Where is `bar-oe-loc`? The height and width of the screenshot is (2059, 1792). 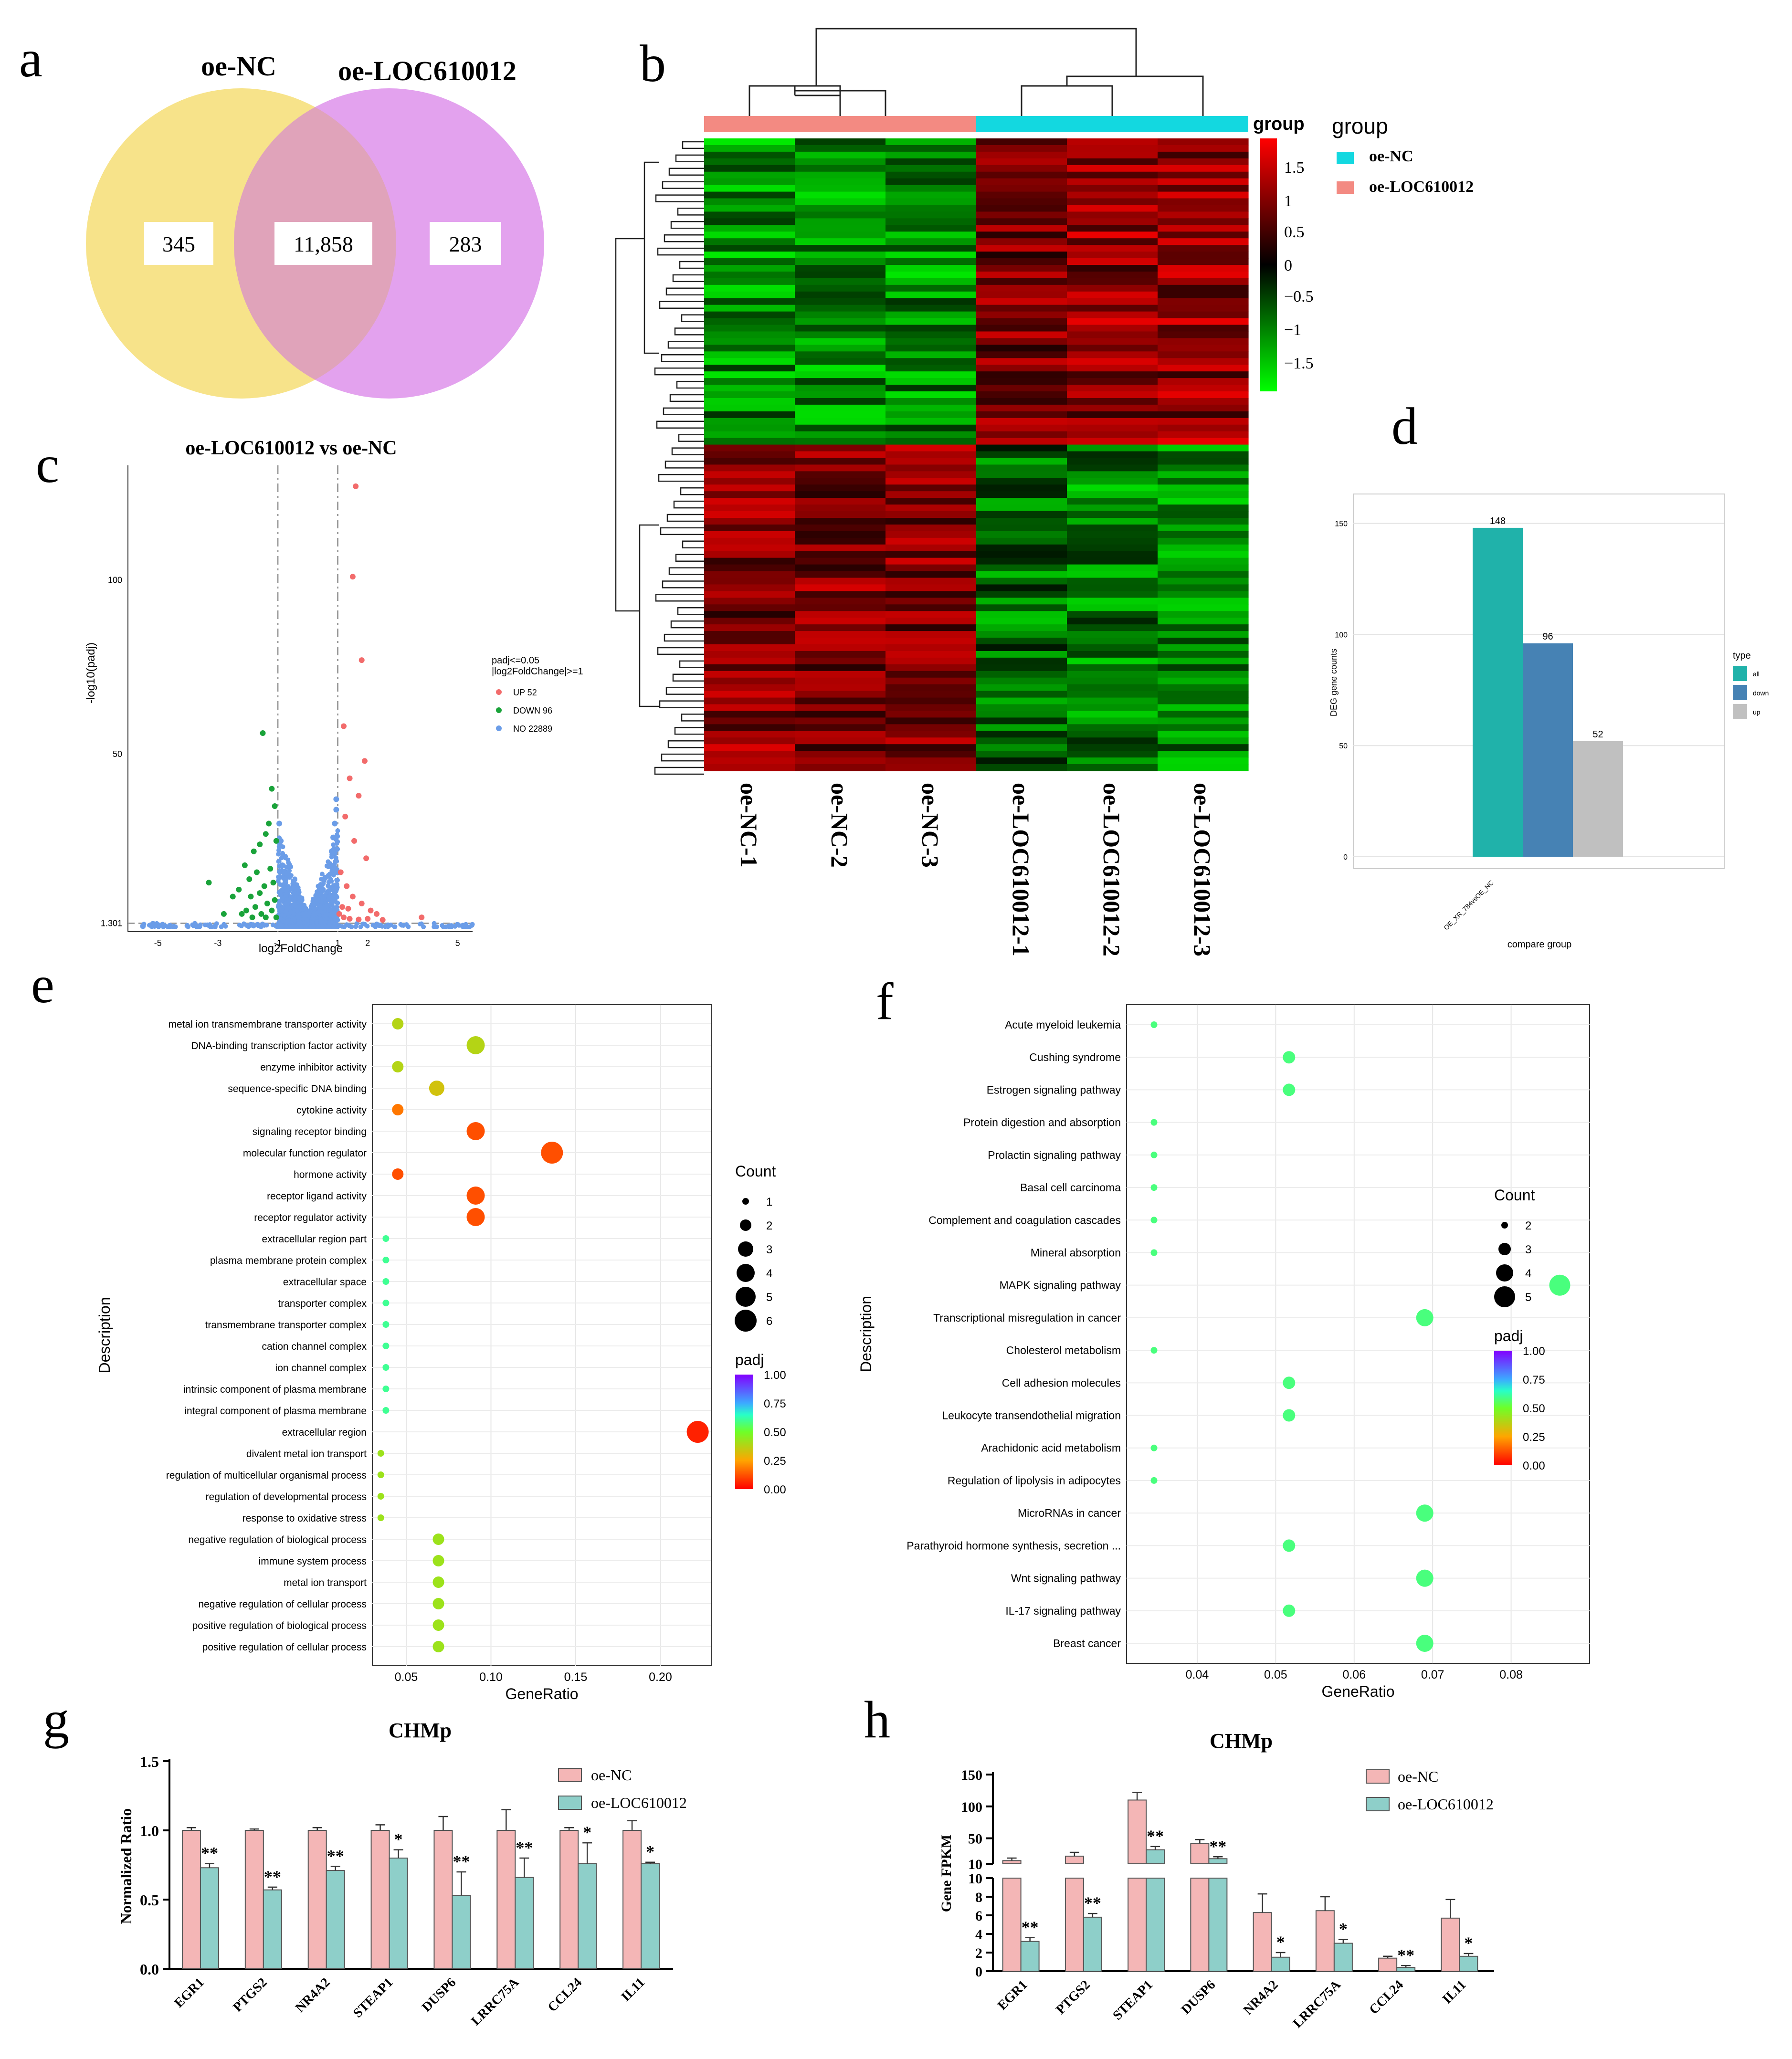 bar-oe-loc is located at coordinates (1280, 1964).